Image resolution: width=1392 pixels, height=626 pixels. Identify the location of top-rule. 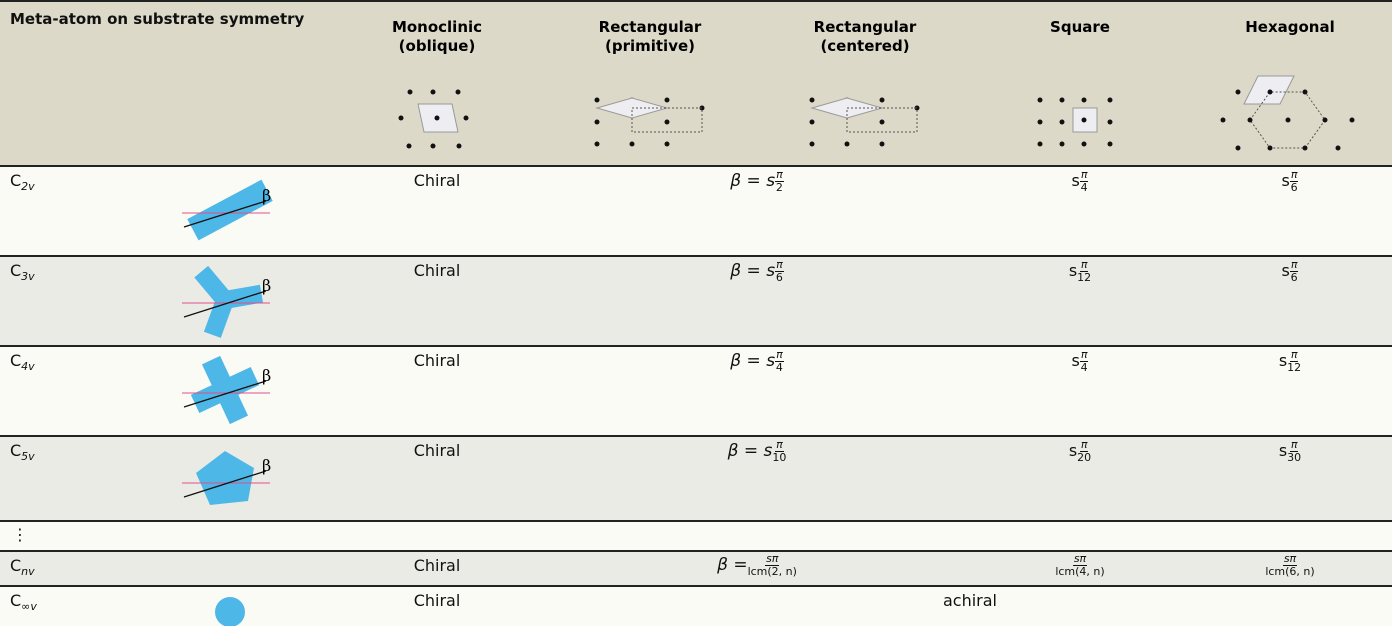
(696, 1).